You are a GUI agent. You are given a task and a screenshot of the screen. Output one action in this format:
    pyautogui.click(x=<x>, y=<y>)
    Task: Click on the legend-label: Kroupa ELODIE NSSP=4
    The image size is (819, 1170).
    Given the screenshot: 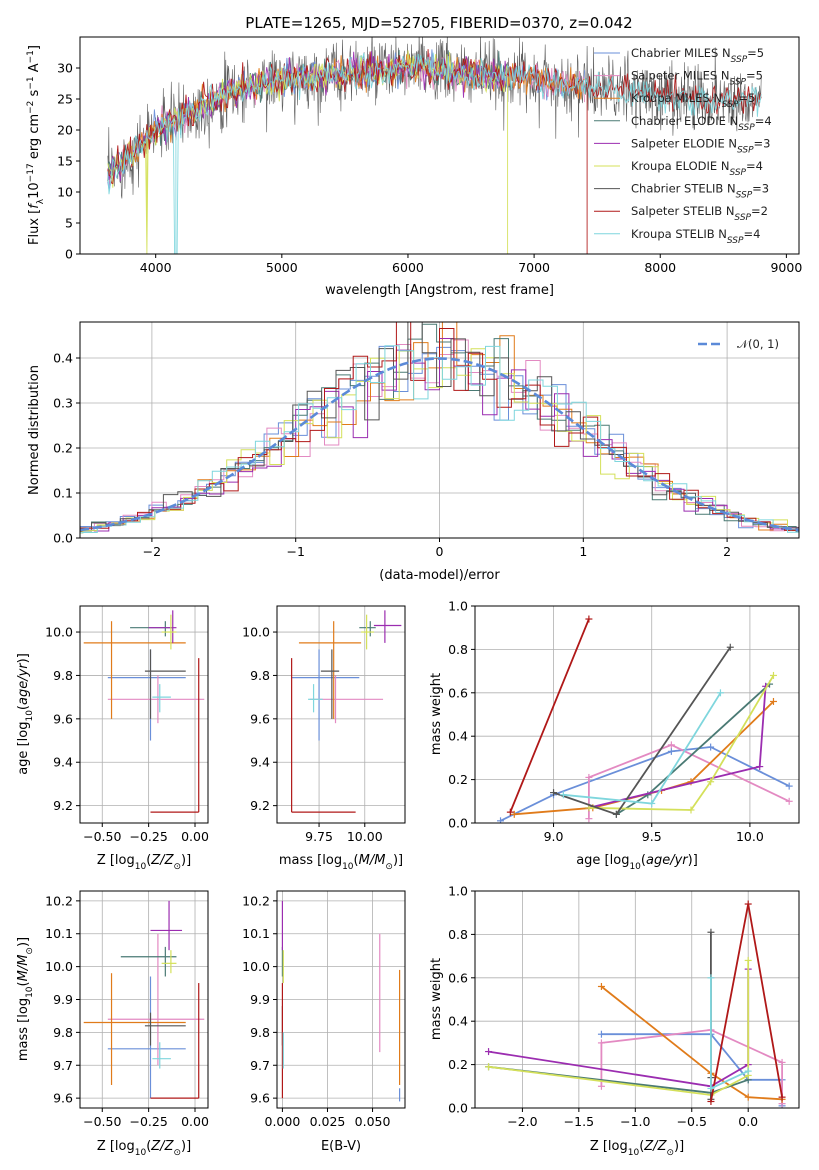 What is the action you would take?
    pyautogui.click(x=697, y=168)
    